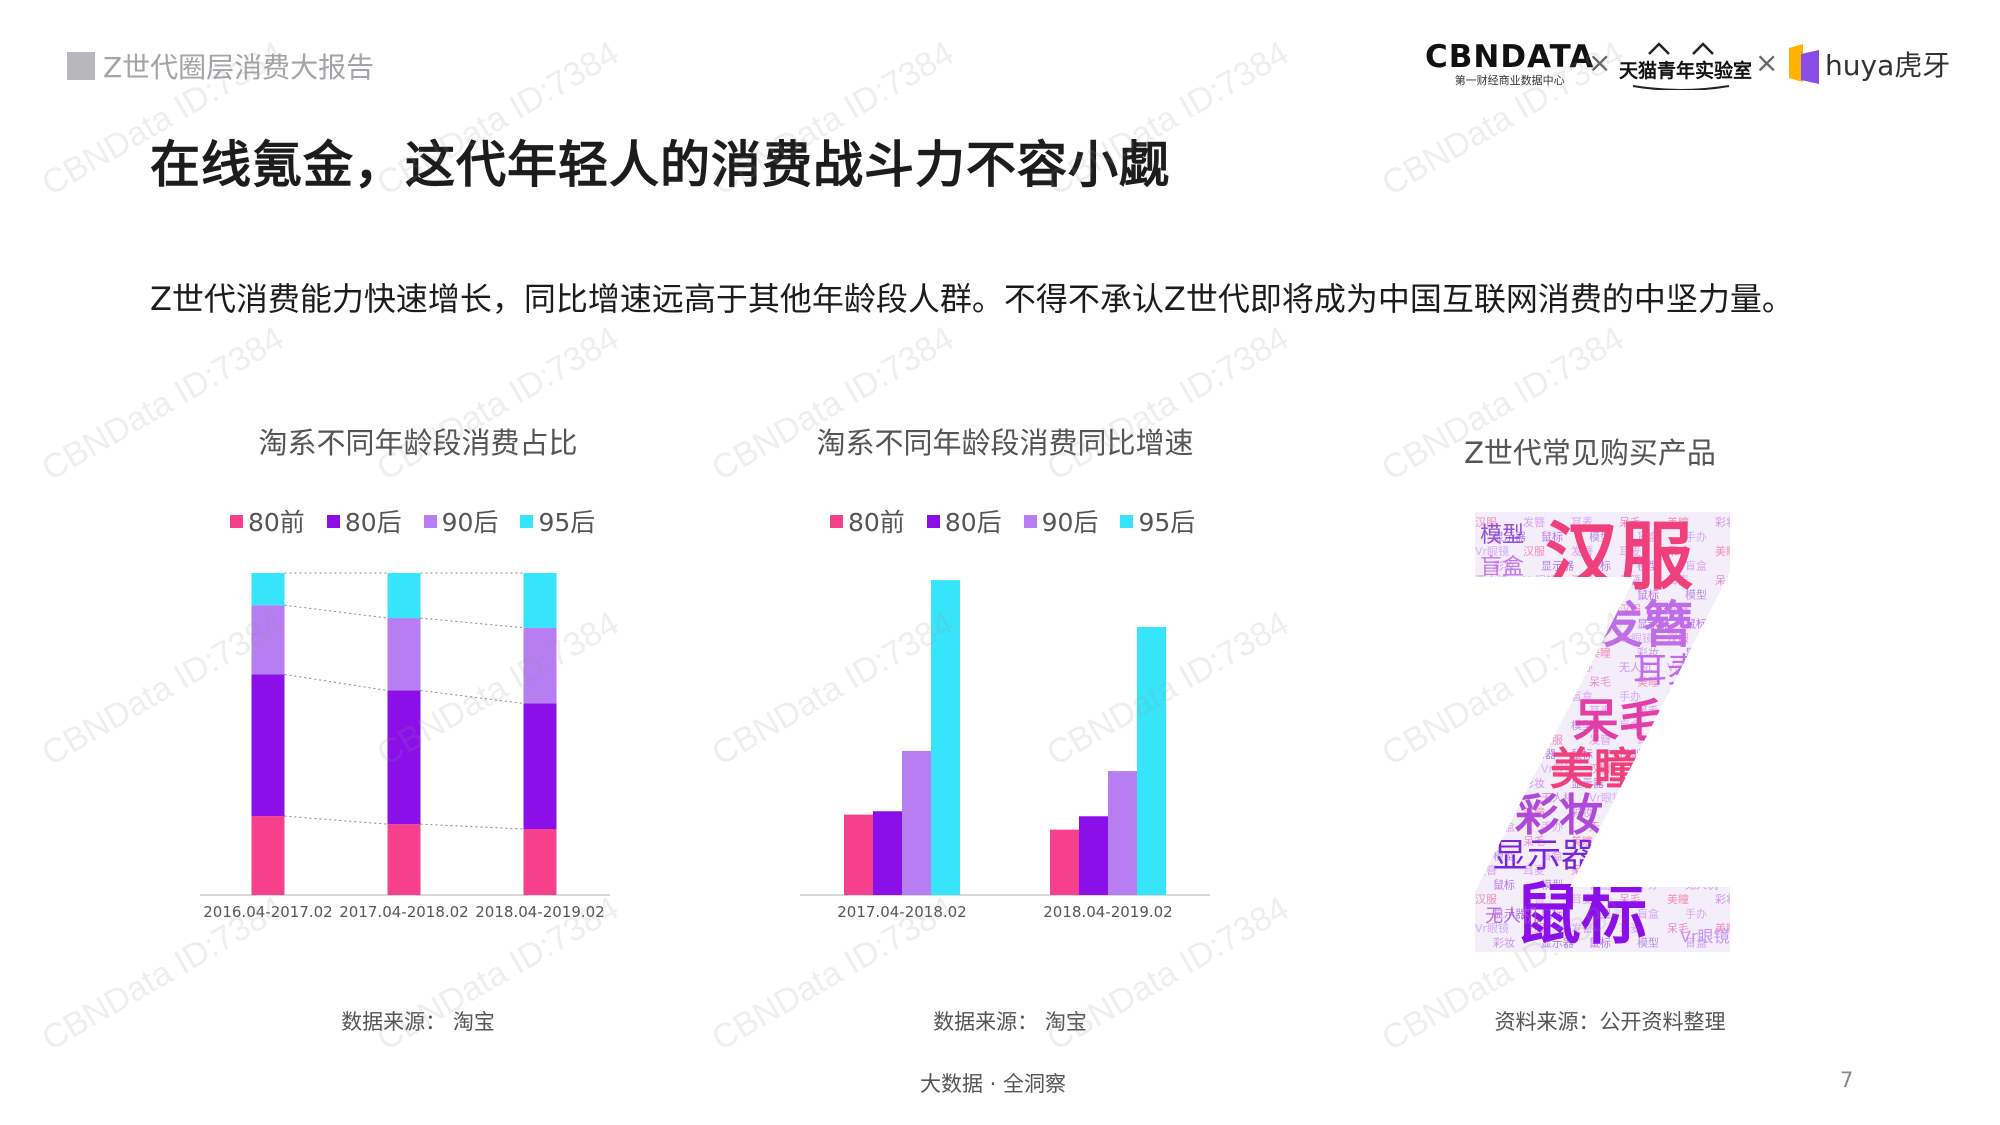  I want to click on bar-80前, so click(1064, 862).